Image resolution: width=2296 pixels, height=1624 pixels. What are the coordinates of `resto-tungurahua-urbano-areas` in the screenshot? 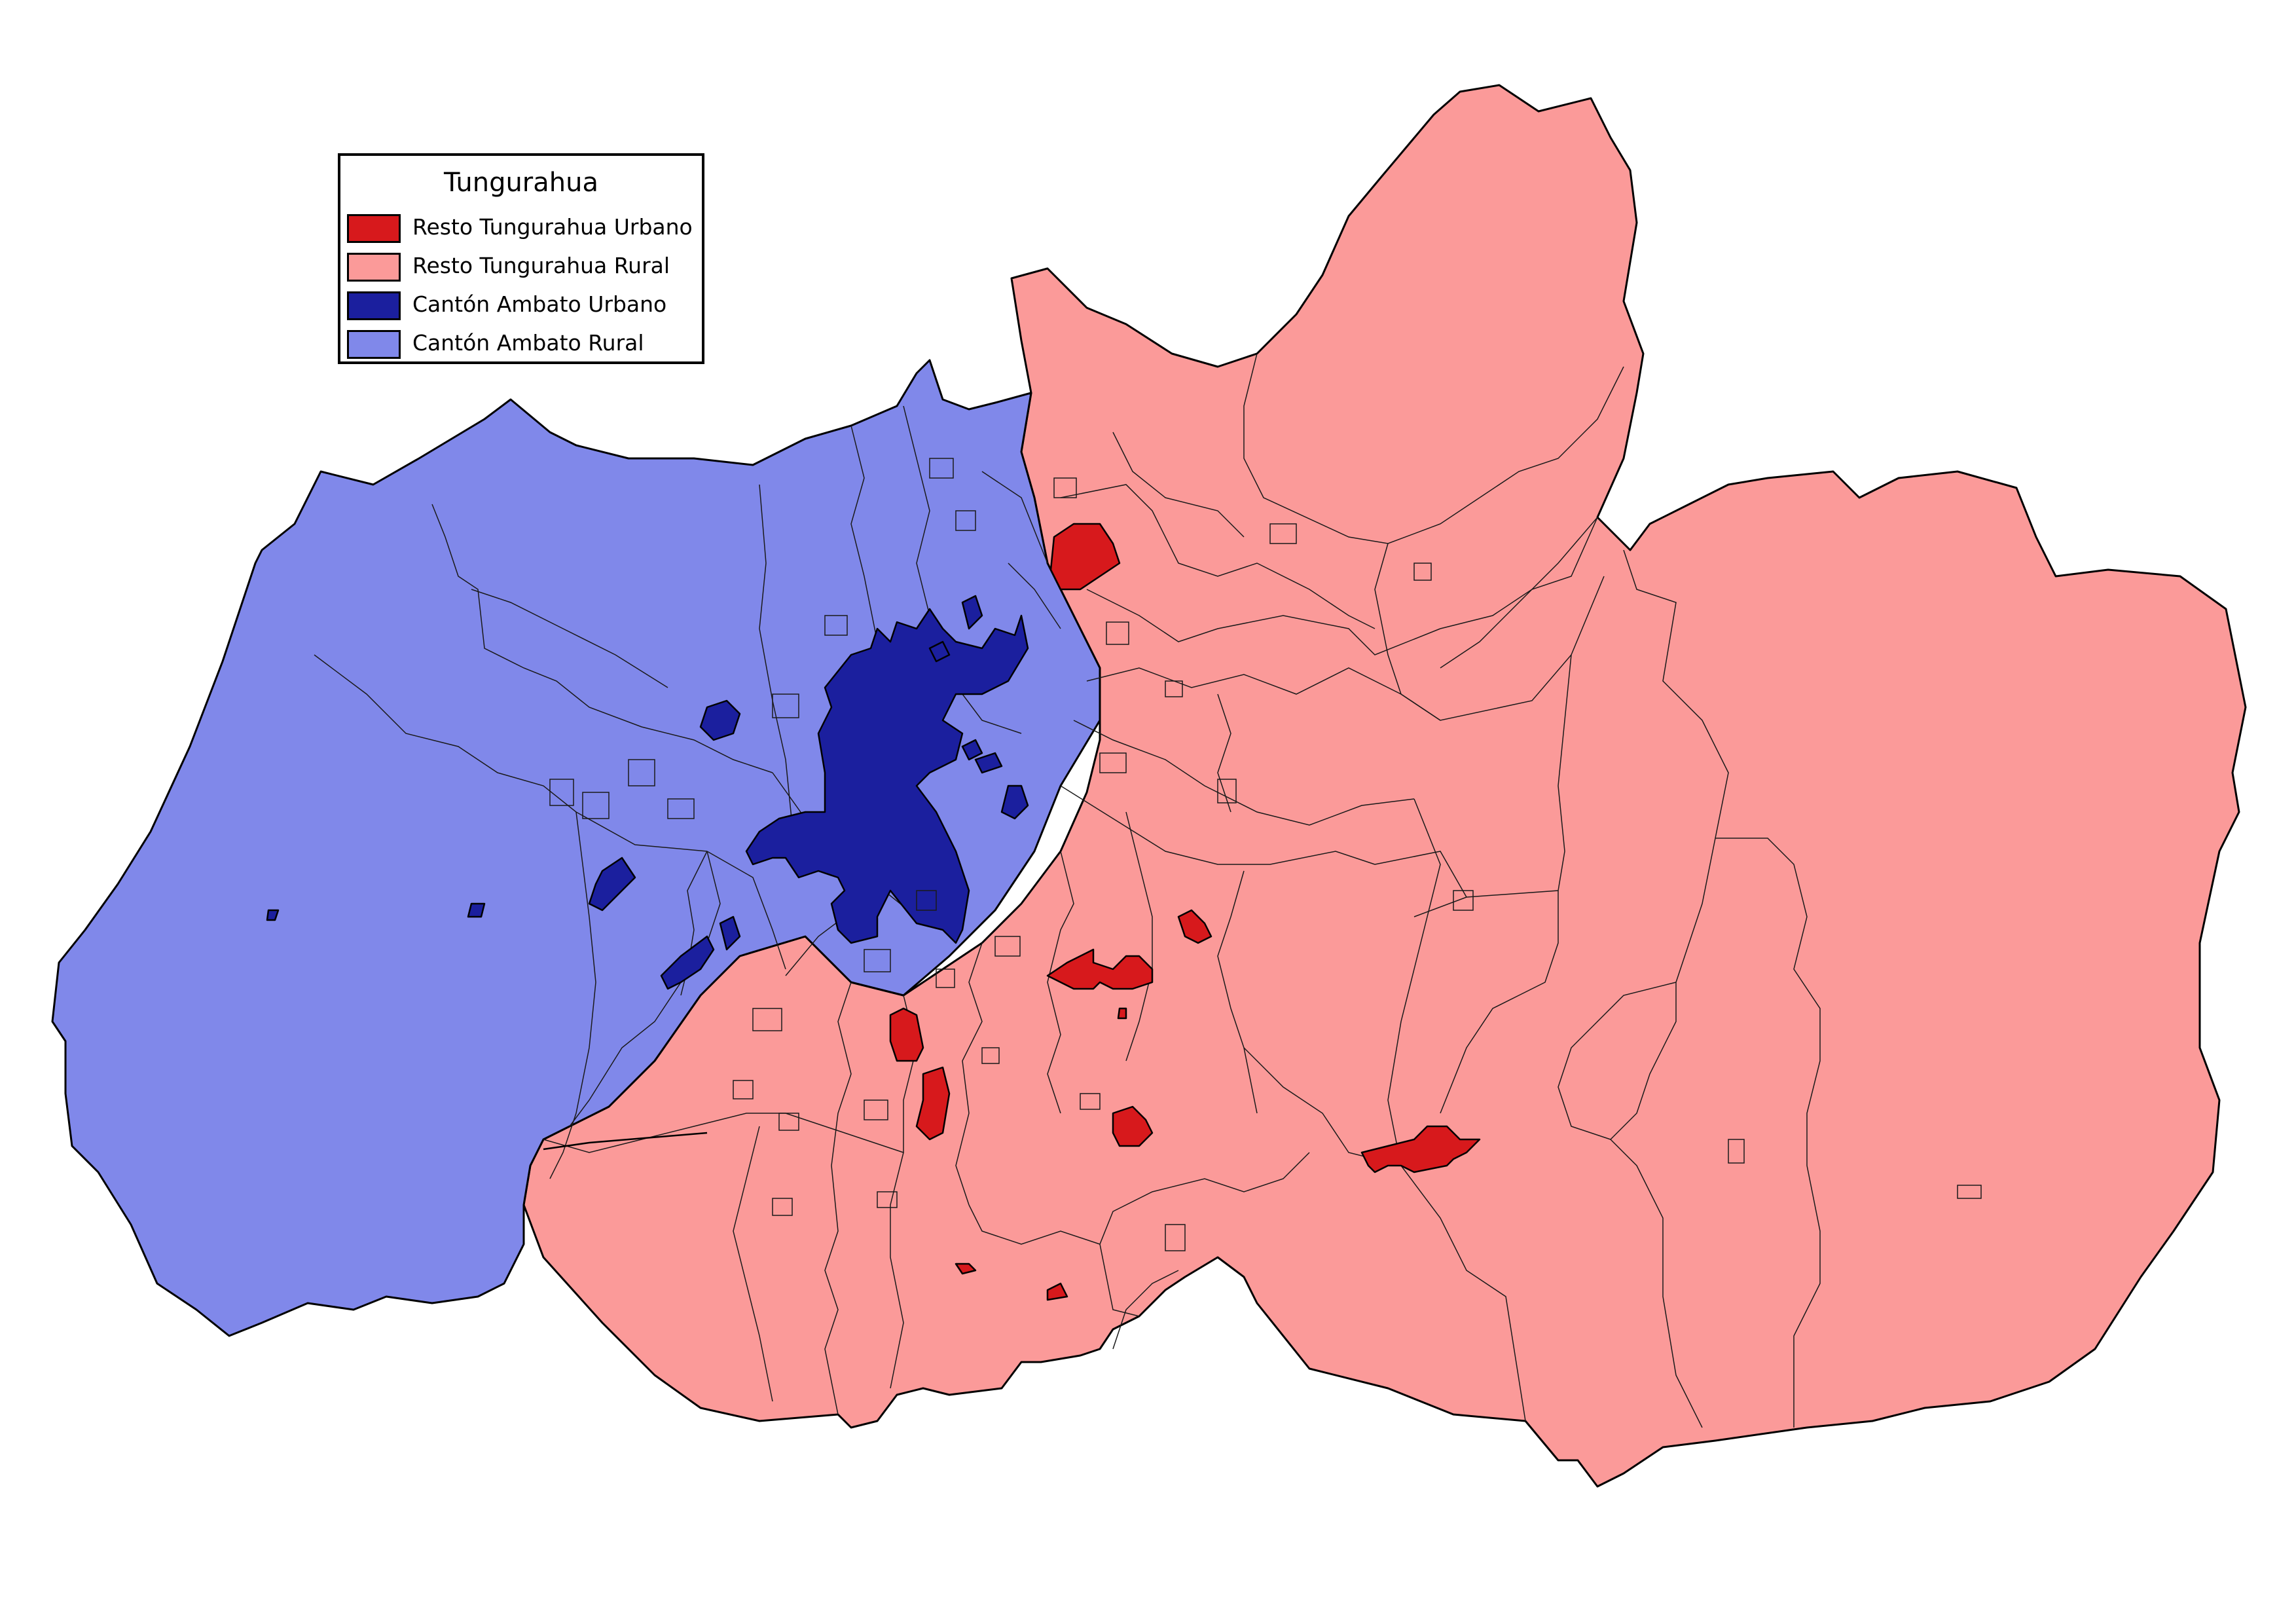 It's located at (1185, 912).